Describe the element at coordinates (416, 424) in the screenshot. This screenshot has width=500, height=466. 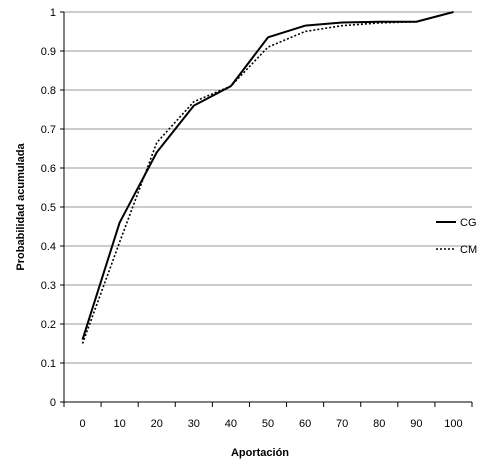
I see `x-tick-label: 90` at that location.